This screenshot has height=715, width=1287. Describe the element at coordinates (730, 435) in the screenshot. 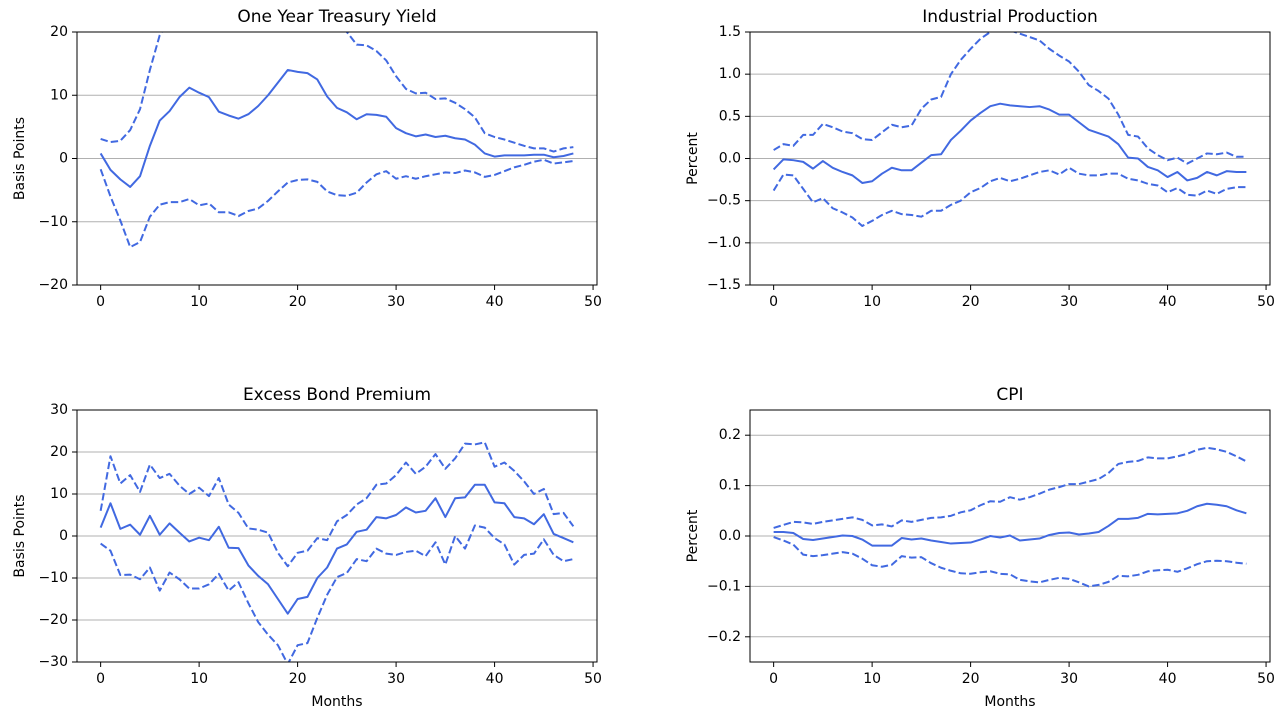

I see `y-tick-label: 0.2` at that location.